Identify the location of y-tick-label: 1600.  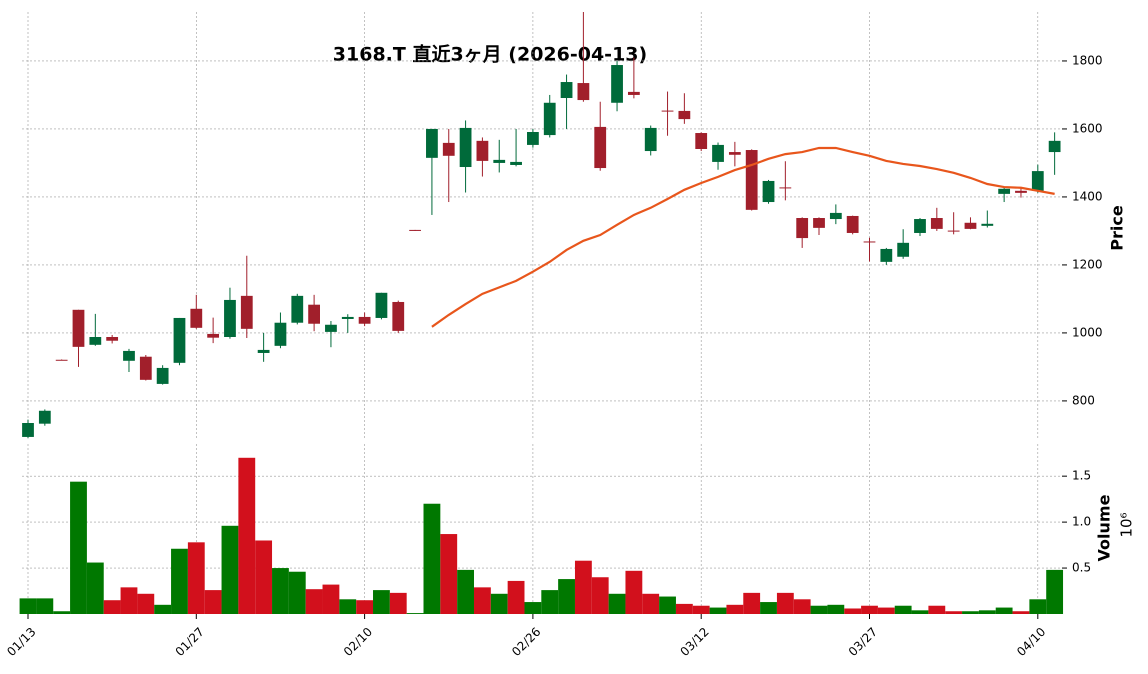
(1087, 128).